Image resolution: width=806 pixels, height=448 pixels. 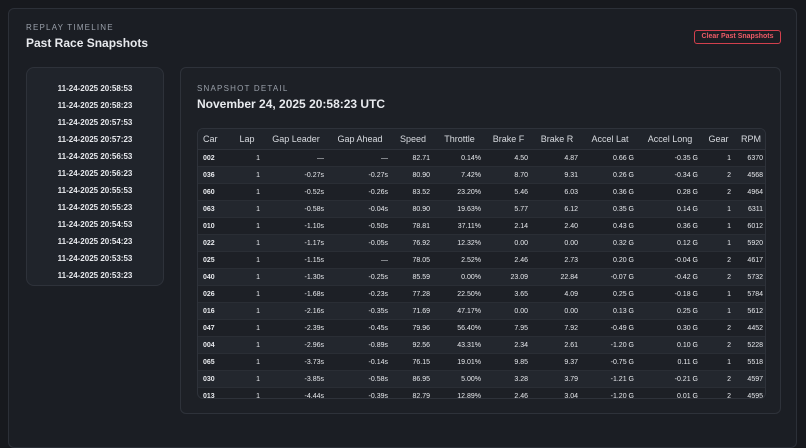 What do you see at coordinates (413, 277) in the screenshot?
I see `table-cell: 85.59` at bounding box center [413, 277].